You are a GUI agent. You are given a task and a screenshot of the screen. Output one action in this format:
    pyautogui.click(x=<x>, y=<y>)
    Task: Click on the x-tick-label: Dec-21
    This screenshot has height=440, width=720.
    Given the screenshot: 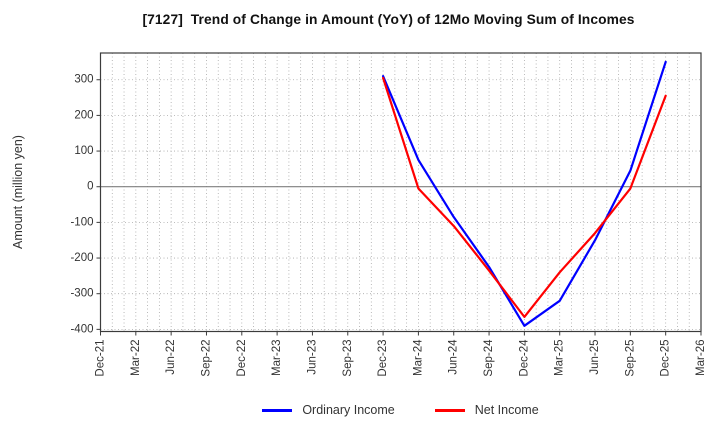 What is the action you would take?
    pyautogui.click(x=101, y=358)
    